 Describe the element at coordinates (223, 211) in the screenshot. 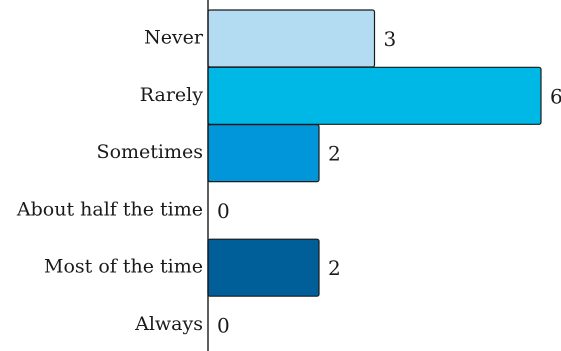

I see `value-label-about-half-the-time: 0` at that location.